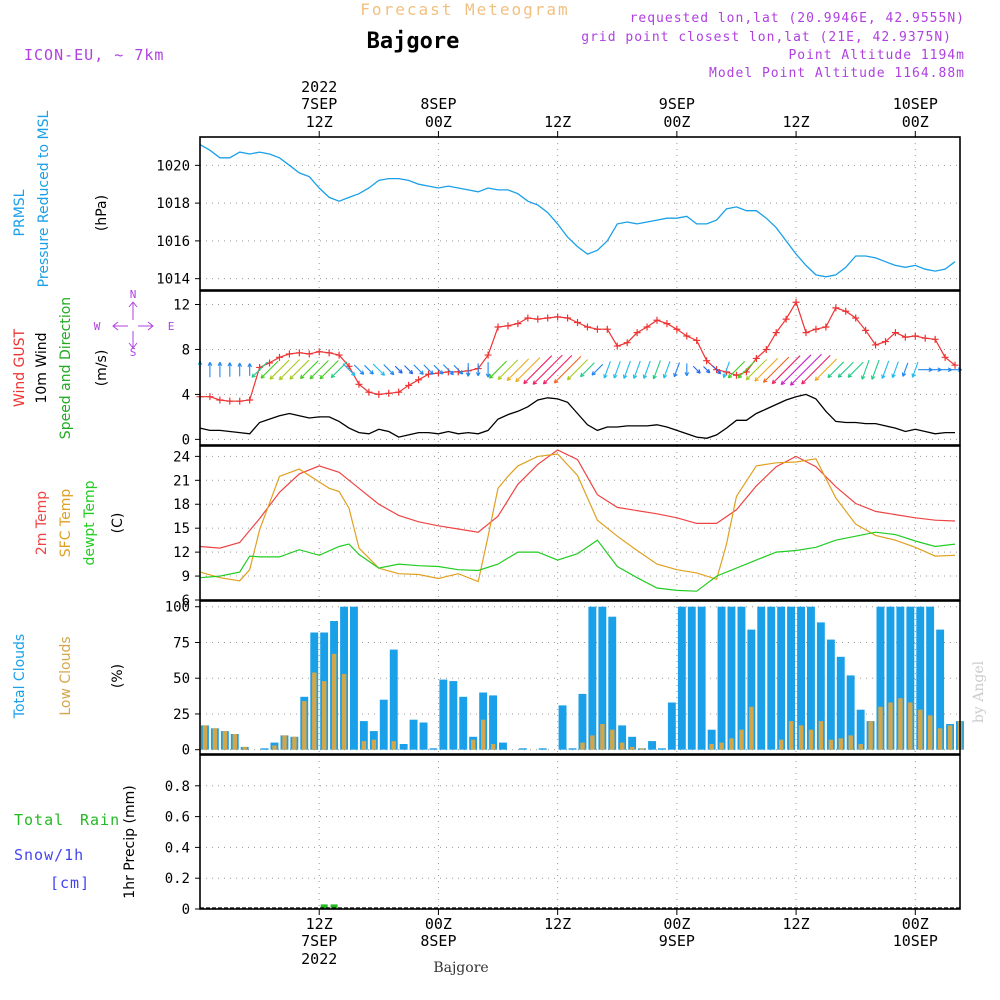  Describe the element at coordinates (915, 924) in the screenshot. I see `bottom-hour-label: 00Z` at that location.